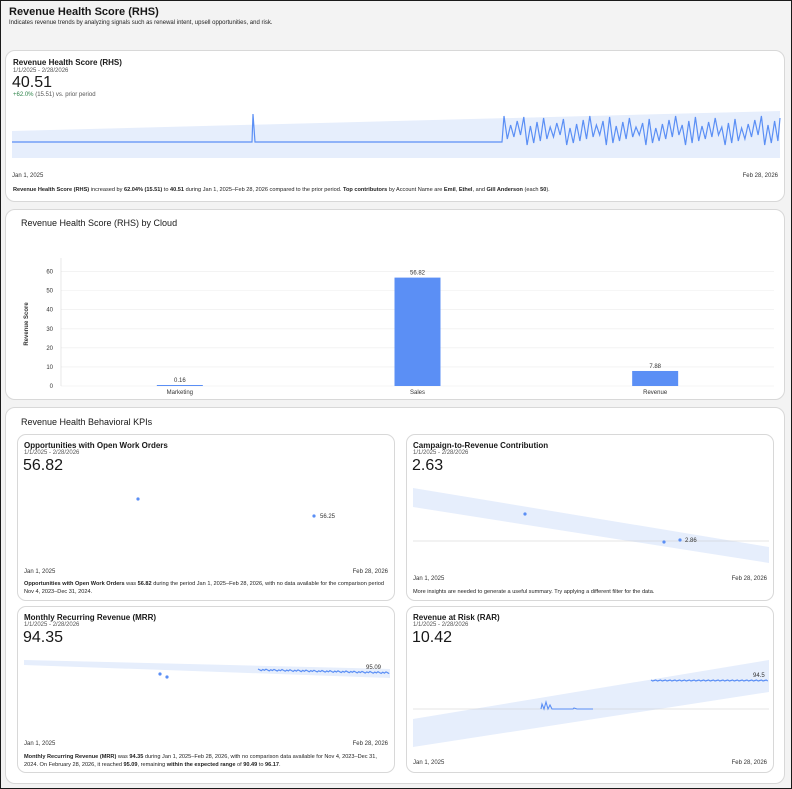 The width and height of the screenshot is (792, 789). I want to click on bar-value-label: 56.82, so click(418, 274).